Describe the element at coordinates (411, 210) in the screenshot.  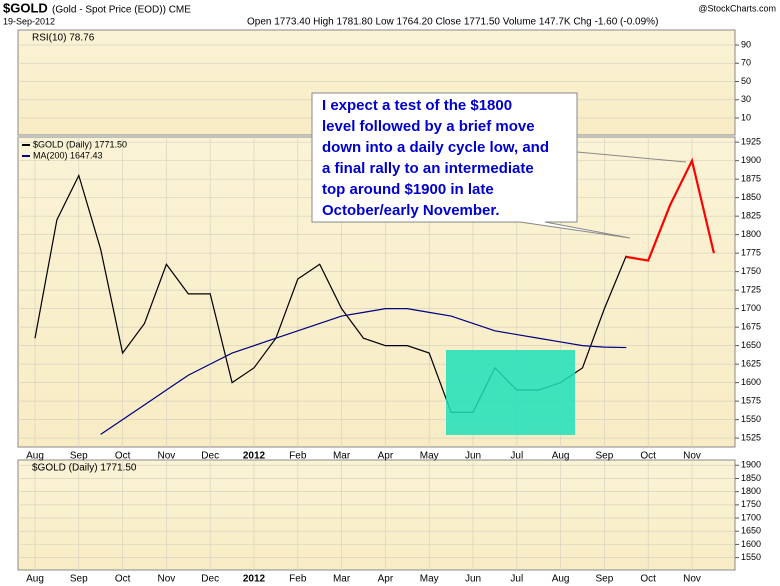
I see `annotation-line: October/early November.` at that location.